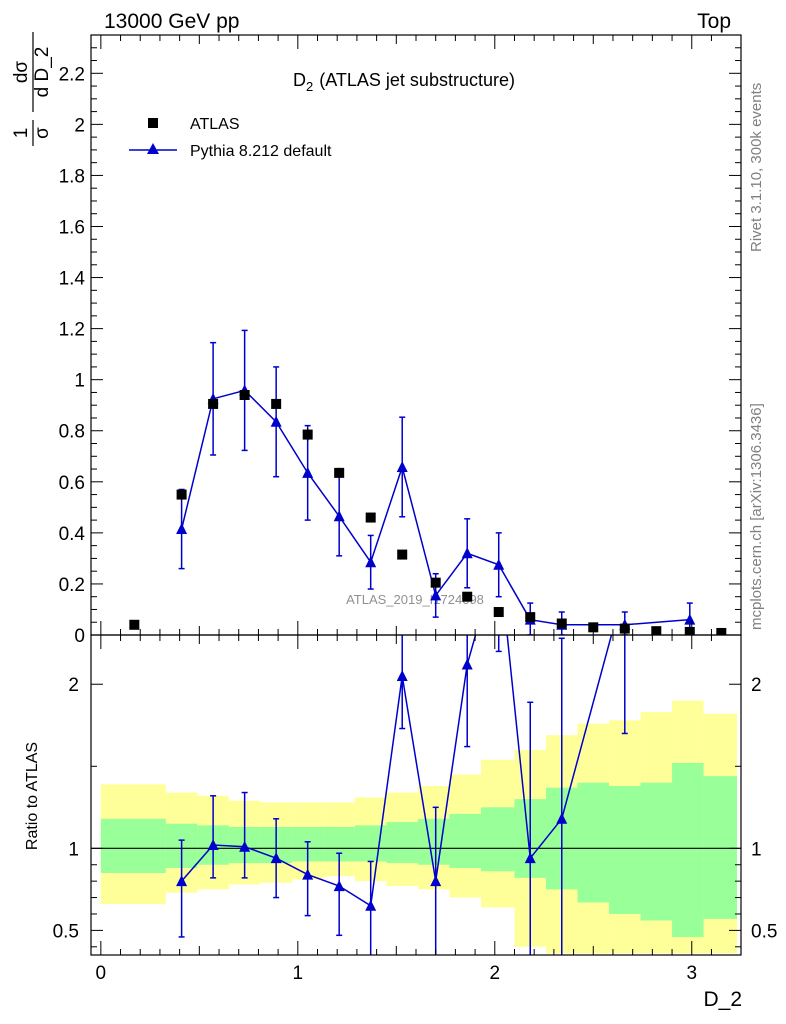 This screenshot has width=786, height=1024. I want to click on main-y-tick-label: 2.2, so click(72, 74).